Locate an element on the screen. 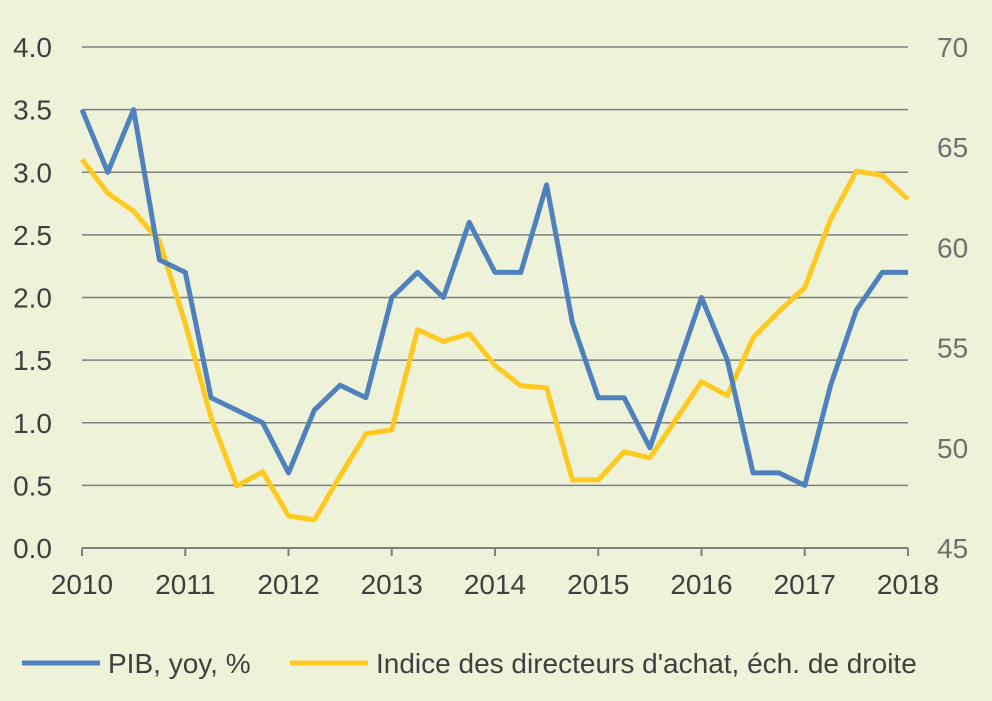 Image resolution: width=992 pixels, height=701 pixels. x-axis-ticks: 2010 2011 2012 2013 2014 2015 2016 2017 2018 is located at coordinates (495, 574).